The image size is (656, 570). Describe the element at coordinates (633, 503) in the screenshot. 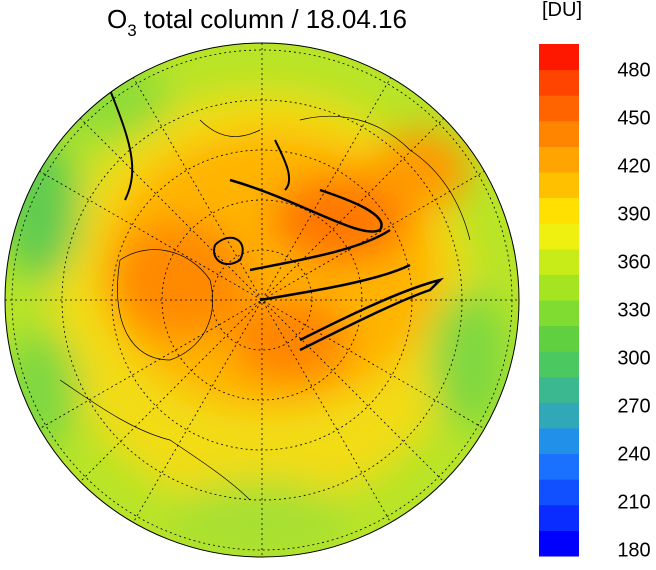

I see `colorbar-tick-label: 210` at that location.